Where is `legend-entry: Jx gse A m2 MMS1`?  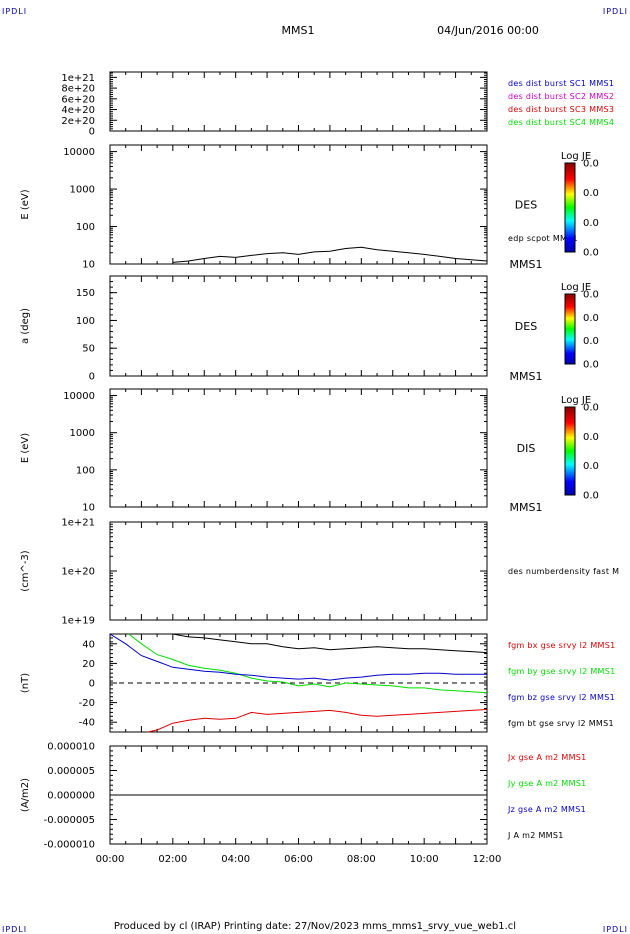
legend-entry: Jx gse A m2 MMS1 is located at coordinates (547, 757).